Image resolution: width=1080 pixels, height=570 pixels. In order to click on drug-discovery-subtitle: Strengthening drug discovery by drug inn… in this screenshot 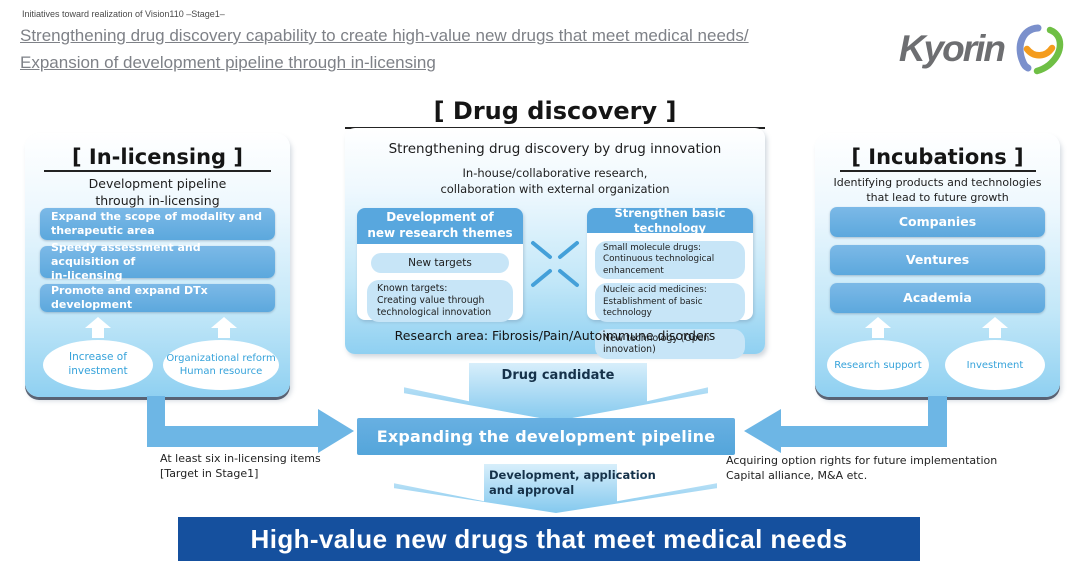, I will do `click(555, 149)`.